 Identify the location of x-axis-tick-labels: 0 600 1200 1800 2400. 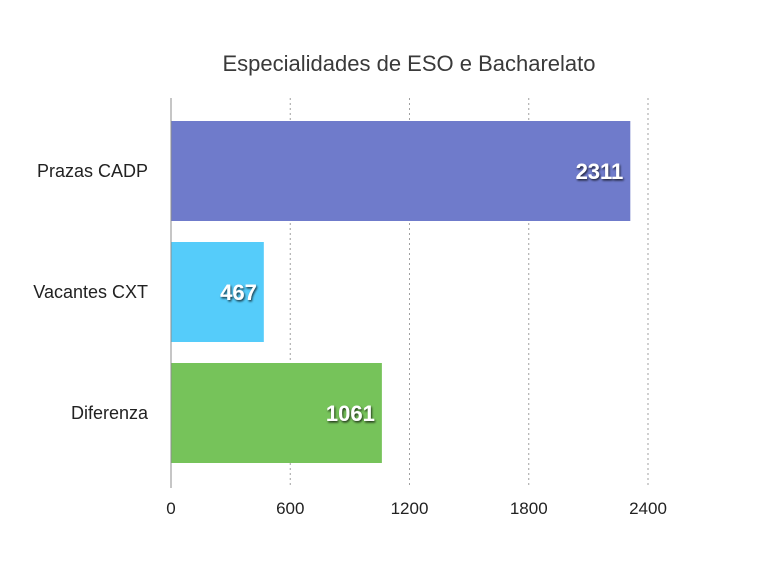
(416, 508).